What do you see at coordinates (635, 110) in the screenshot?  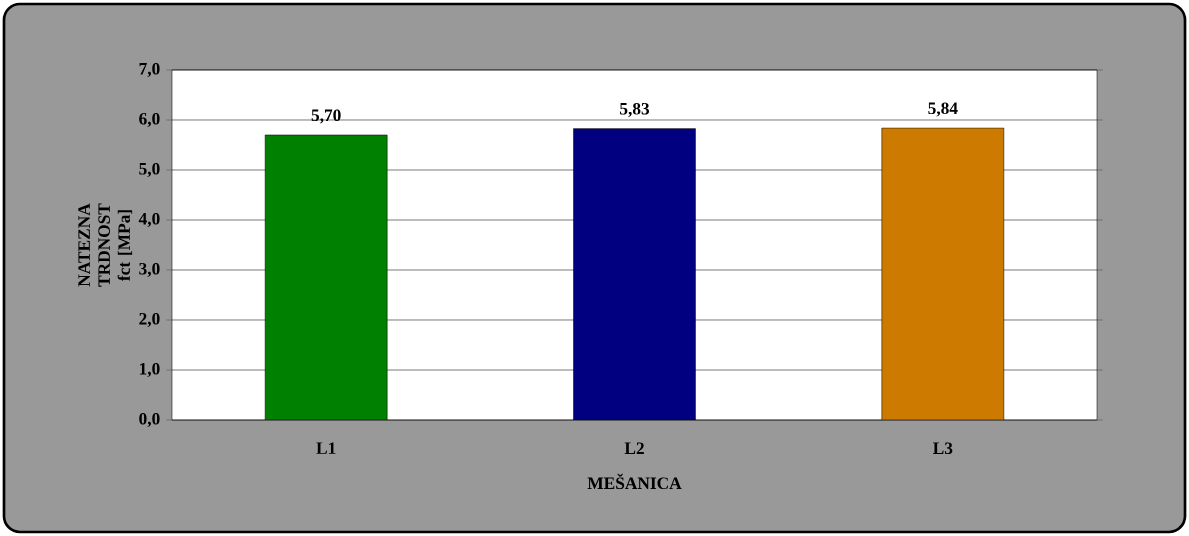 I see `data-label: 5,83` at bounding box center [635, 110].